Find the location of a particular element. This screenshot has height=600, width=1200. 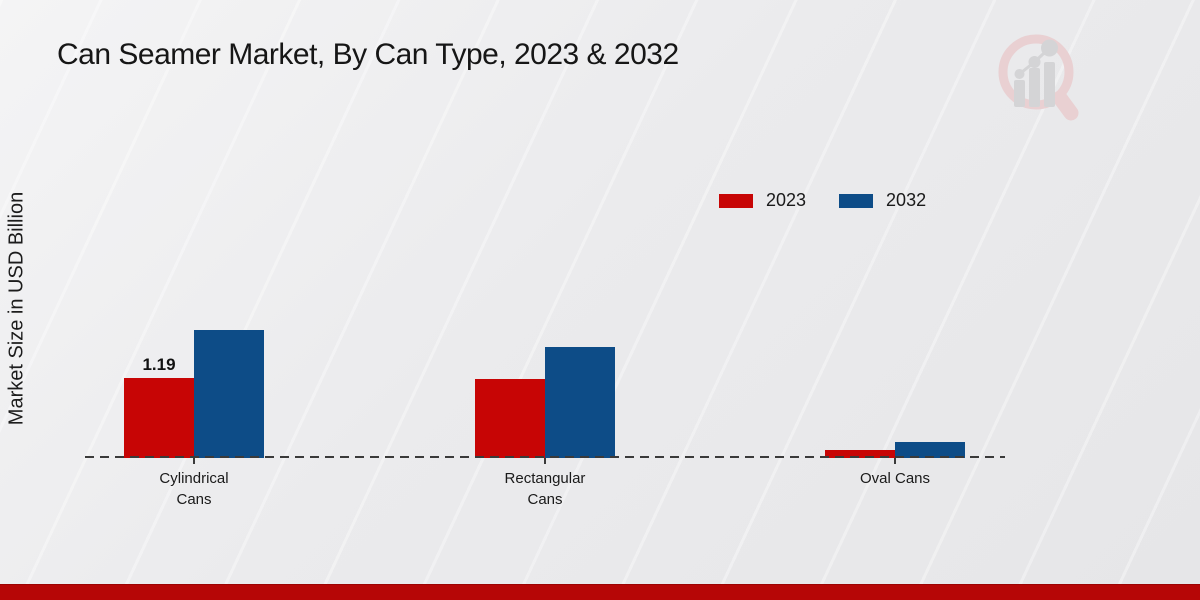

bar-2023-cylindrical-cans is located at coordinates (159, 418).